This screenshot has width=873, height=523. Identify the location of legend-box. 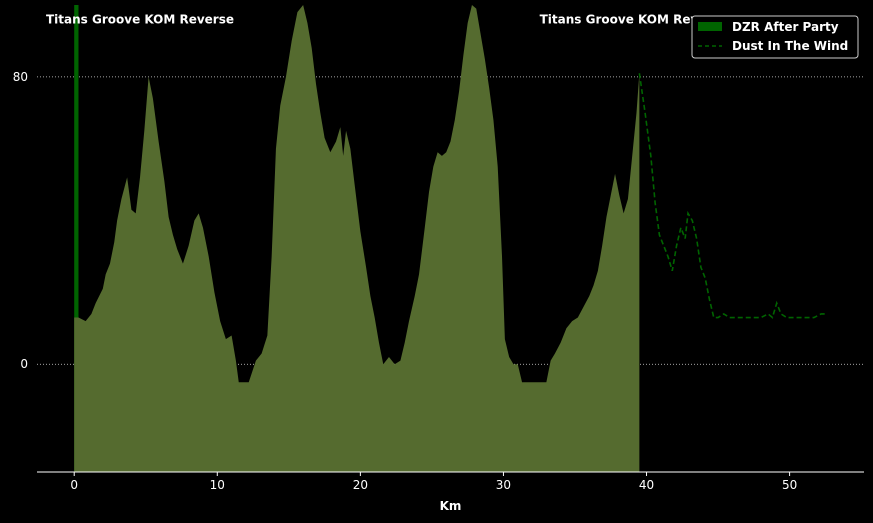
(775, 37).